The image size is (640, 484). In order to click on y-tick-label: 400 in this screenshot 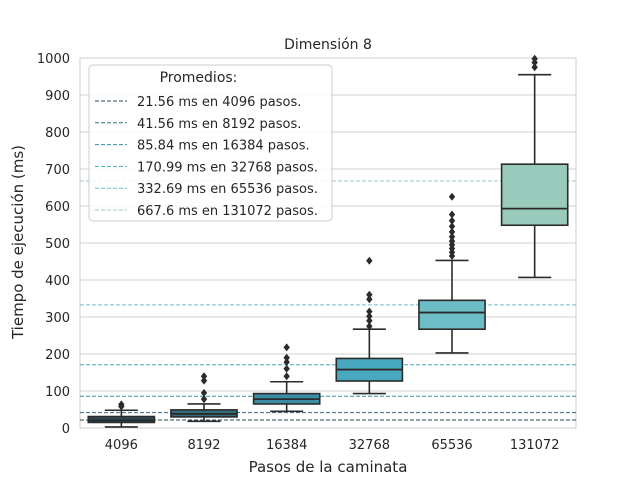, I will do `click(57, 281)`.